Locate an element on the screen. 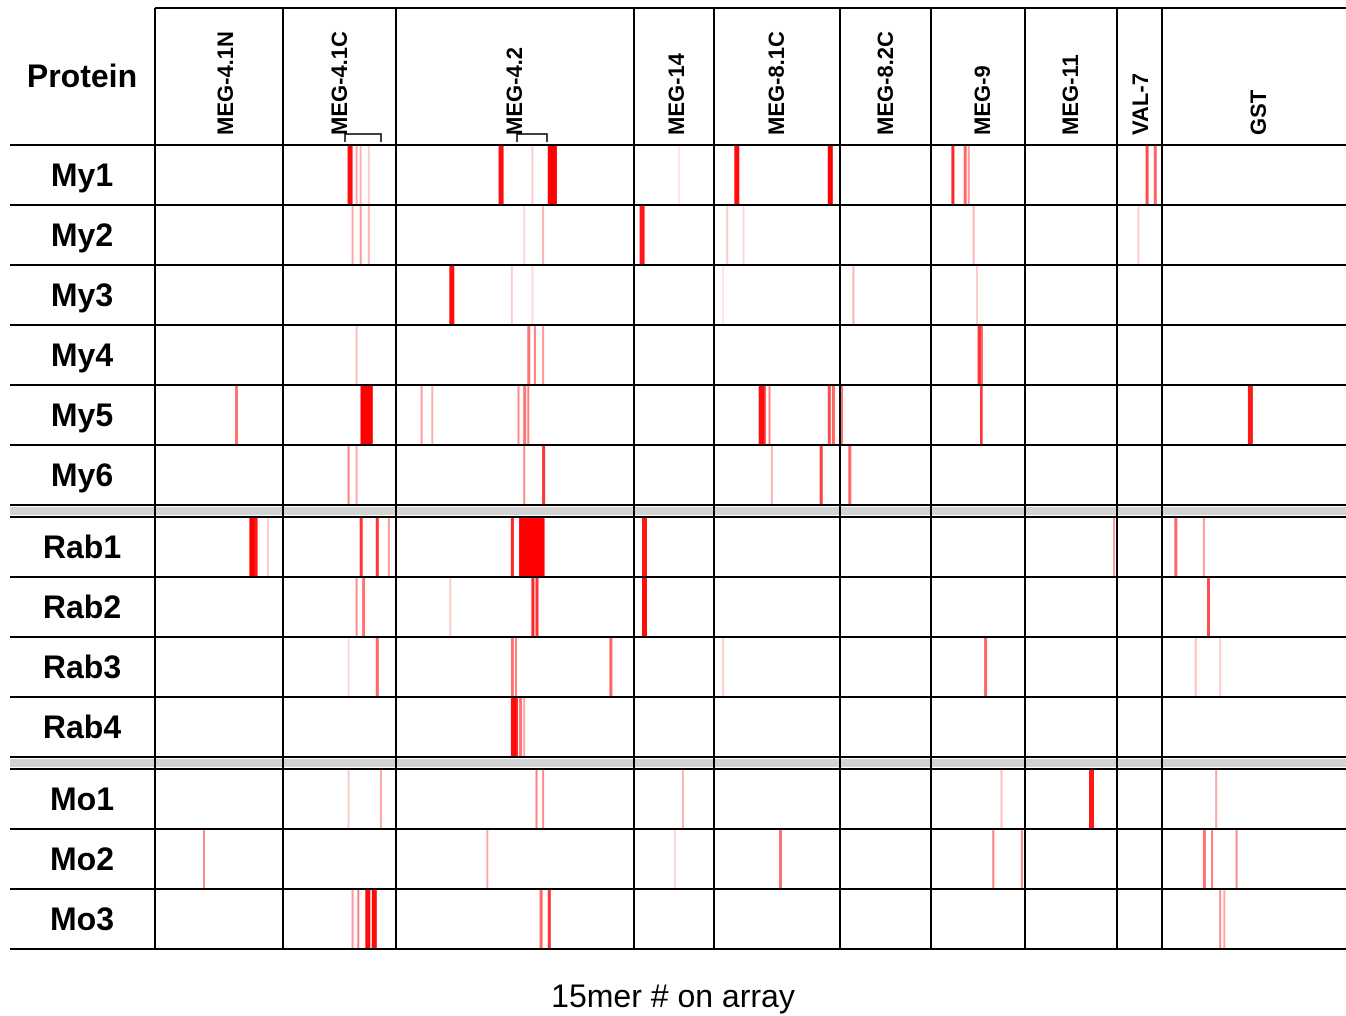 The image size is (1346, 1016). row-label: Mo2 is located at coordinates (82, 859).